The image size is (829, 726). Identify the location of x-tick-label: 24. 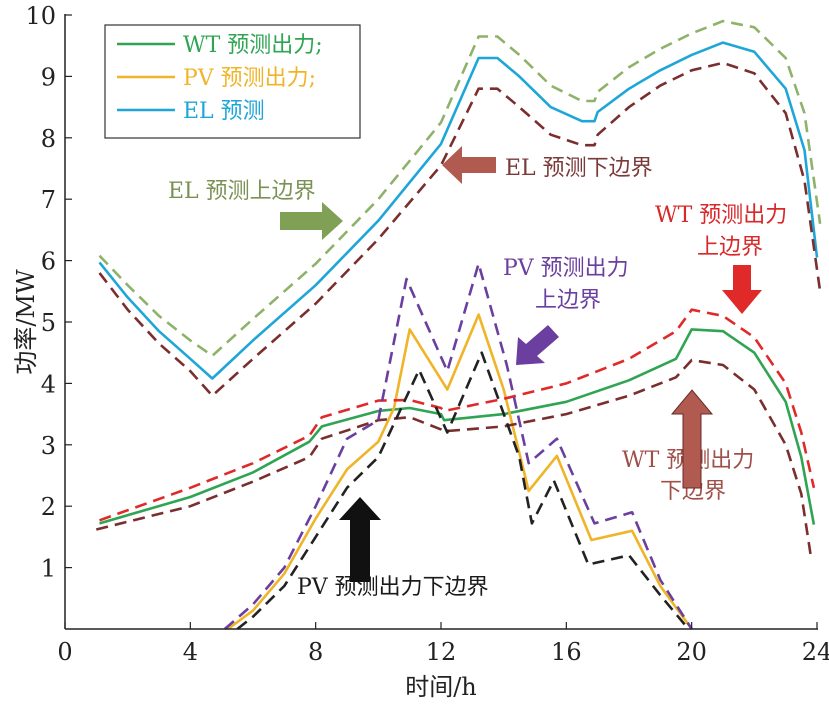
(815, 652).